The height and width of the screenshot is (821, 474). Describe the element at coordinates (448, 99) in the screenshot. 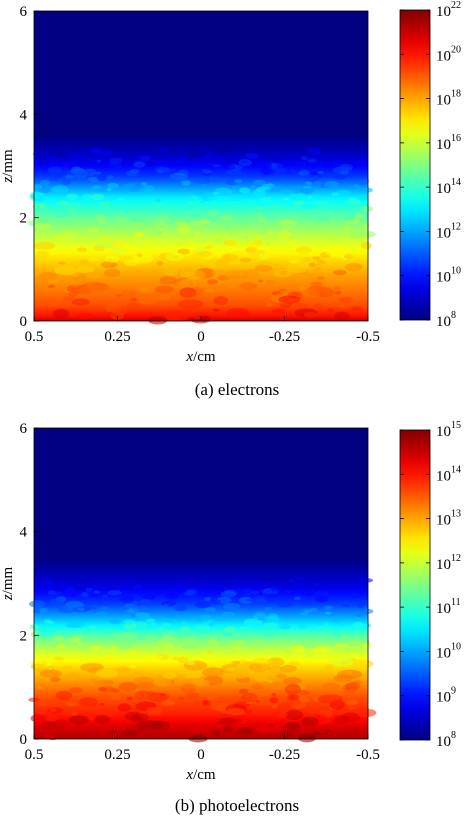

I see `colorbar-tick-label: 10¹⁸` at that location.